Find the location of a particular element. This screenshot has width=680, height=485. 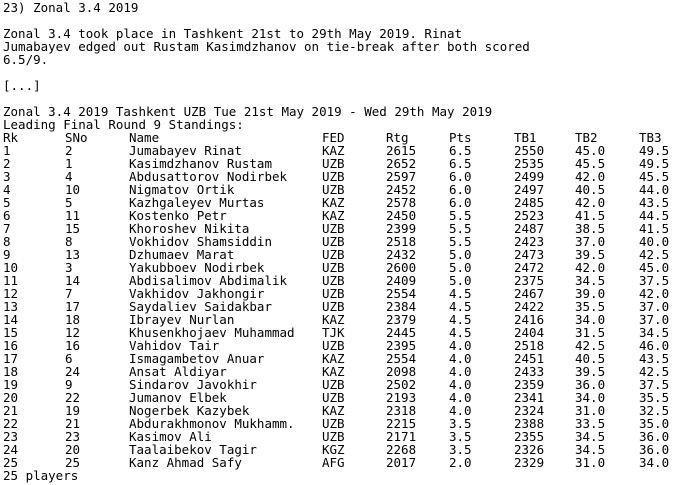

cell-pts: 3.5 is located at coordinates (460, 436).